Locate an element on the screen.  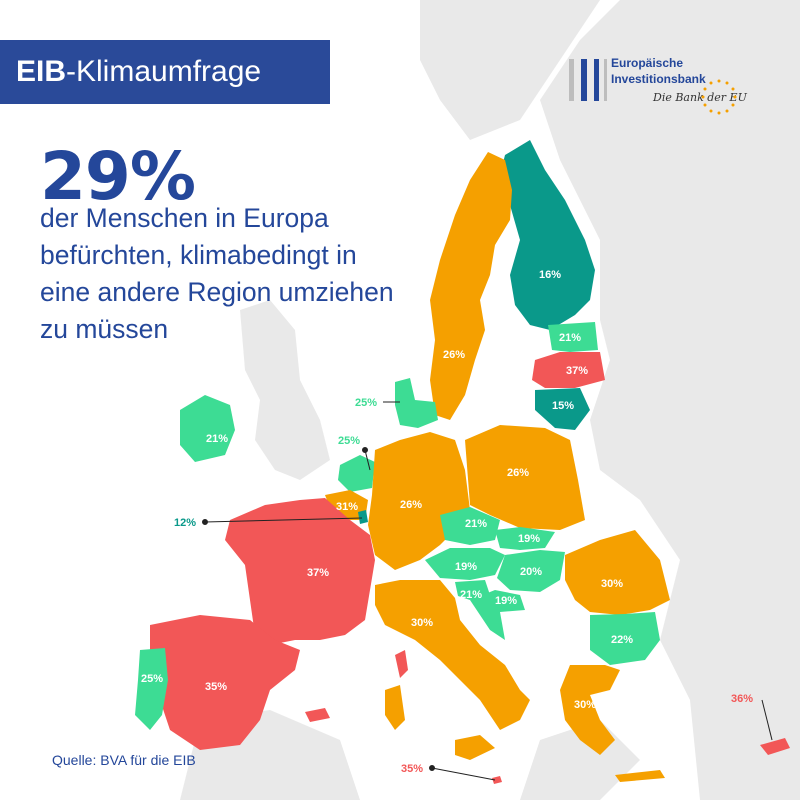
country-latvia is located at coordinates (568, 370).